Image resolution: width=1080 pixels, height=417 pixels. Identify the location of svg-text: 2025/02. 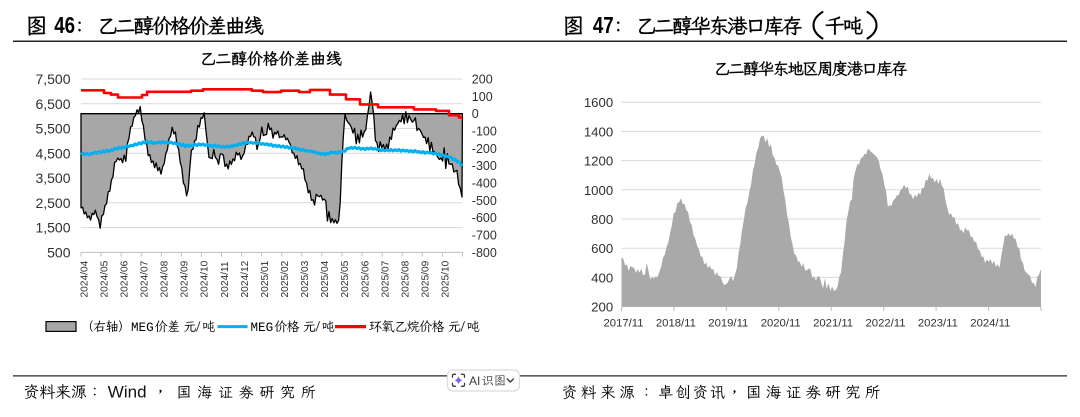
(285, 278).